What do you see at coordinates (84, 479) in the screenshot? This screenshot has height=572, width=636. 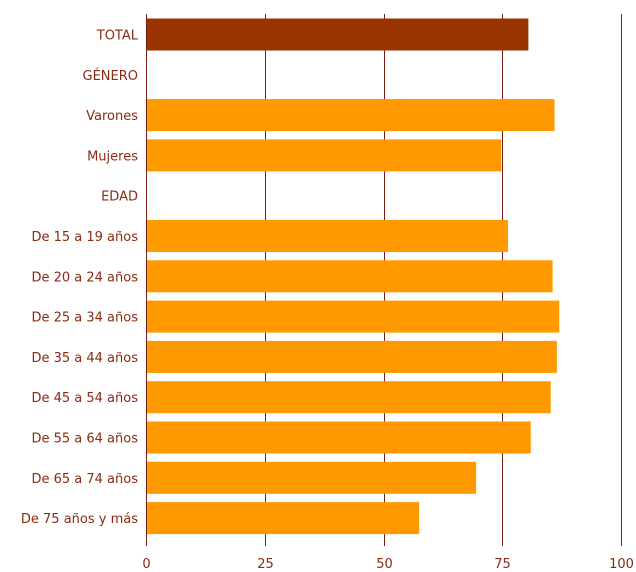 I see `category-label-11: De 65 a 74 años` at bounding box center [84, 479].